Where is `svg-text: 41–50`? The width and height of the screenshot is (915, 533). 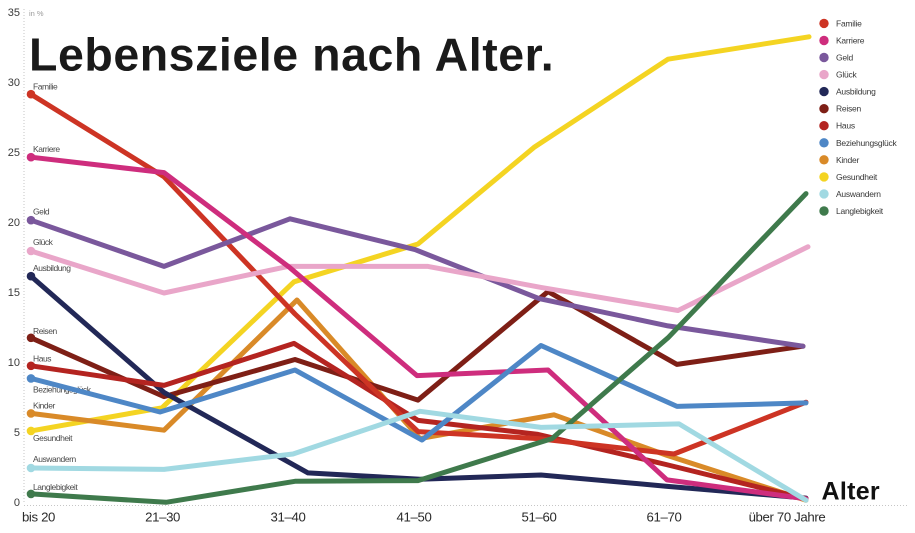 svg-text: 41–50 is located at coordinates (414, 517).